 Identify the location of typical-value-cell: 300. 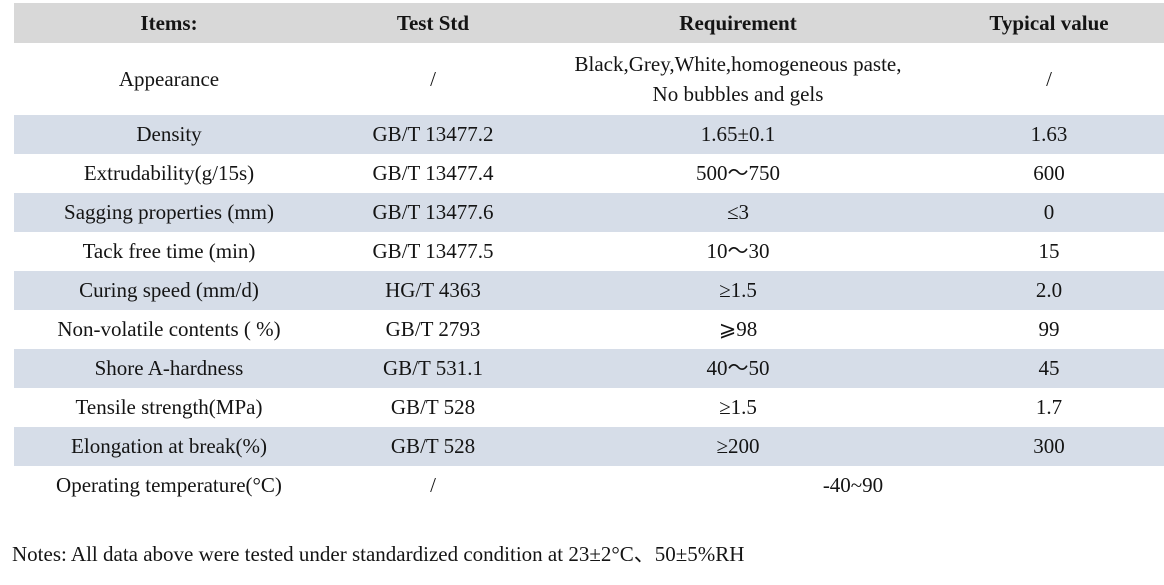
(1049, 446).